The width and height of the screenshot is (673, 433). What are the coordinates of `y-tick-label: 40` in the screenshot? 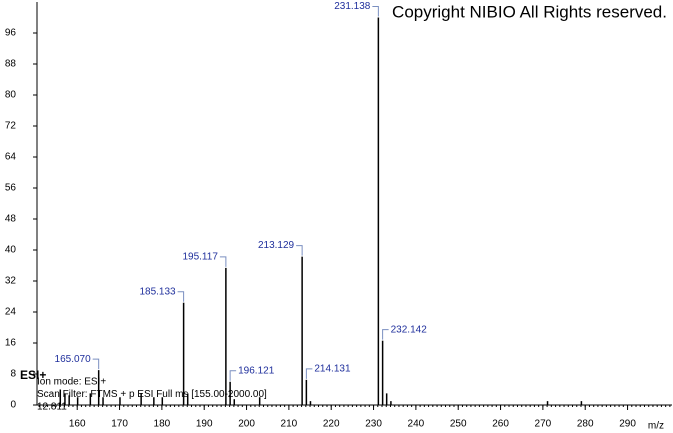 It's located at (11, 250).